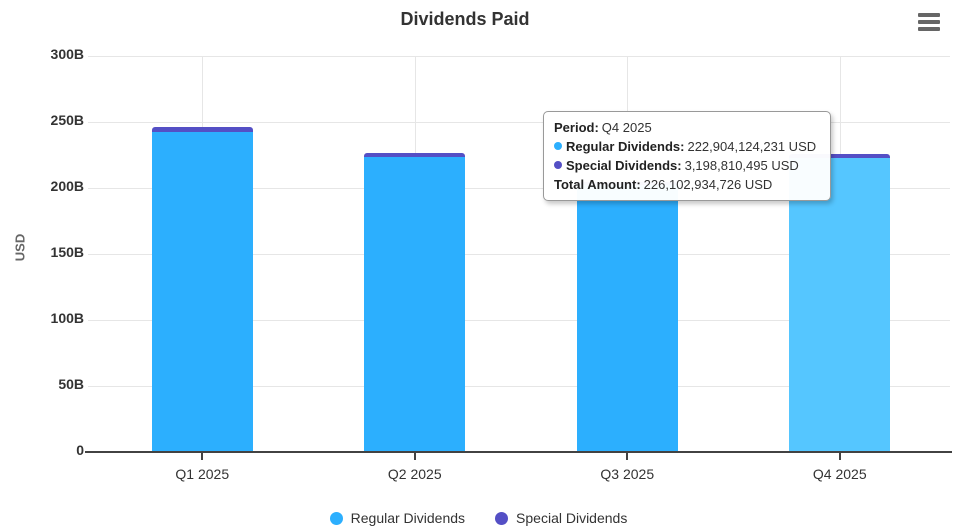 Image resolution: width=957 pixels, height=532 pixels. What do you see at coordinates (67, 252) in the screenshot?
I see `y-axis-tick-label: 150B` at bounding box center [67, 252].